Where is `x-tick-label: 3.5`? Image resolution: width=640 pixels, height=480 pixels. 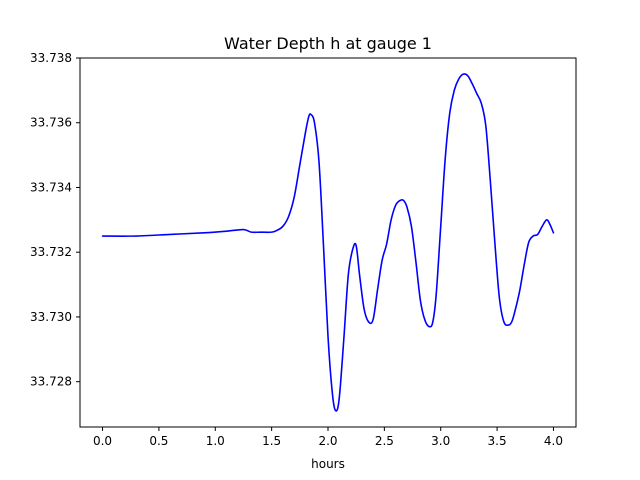 x-tick-label: 3.5 is located at coordinates (497, 441).